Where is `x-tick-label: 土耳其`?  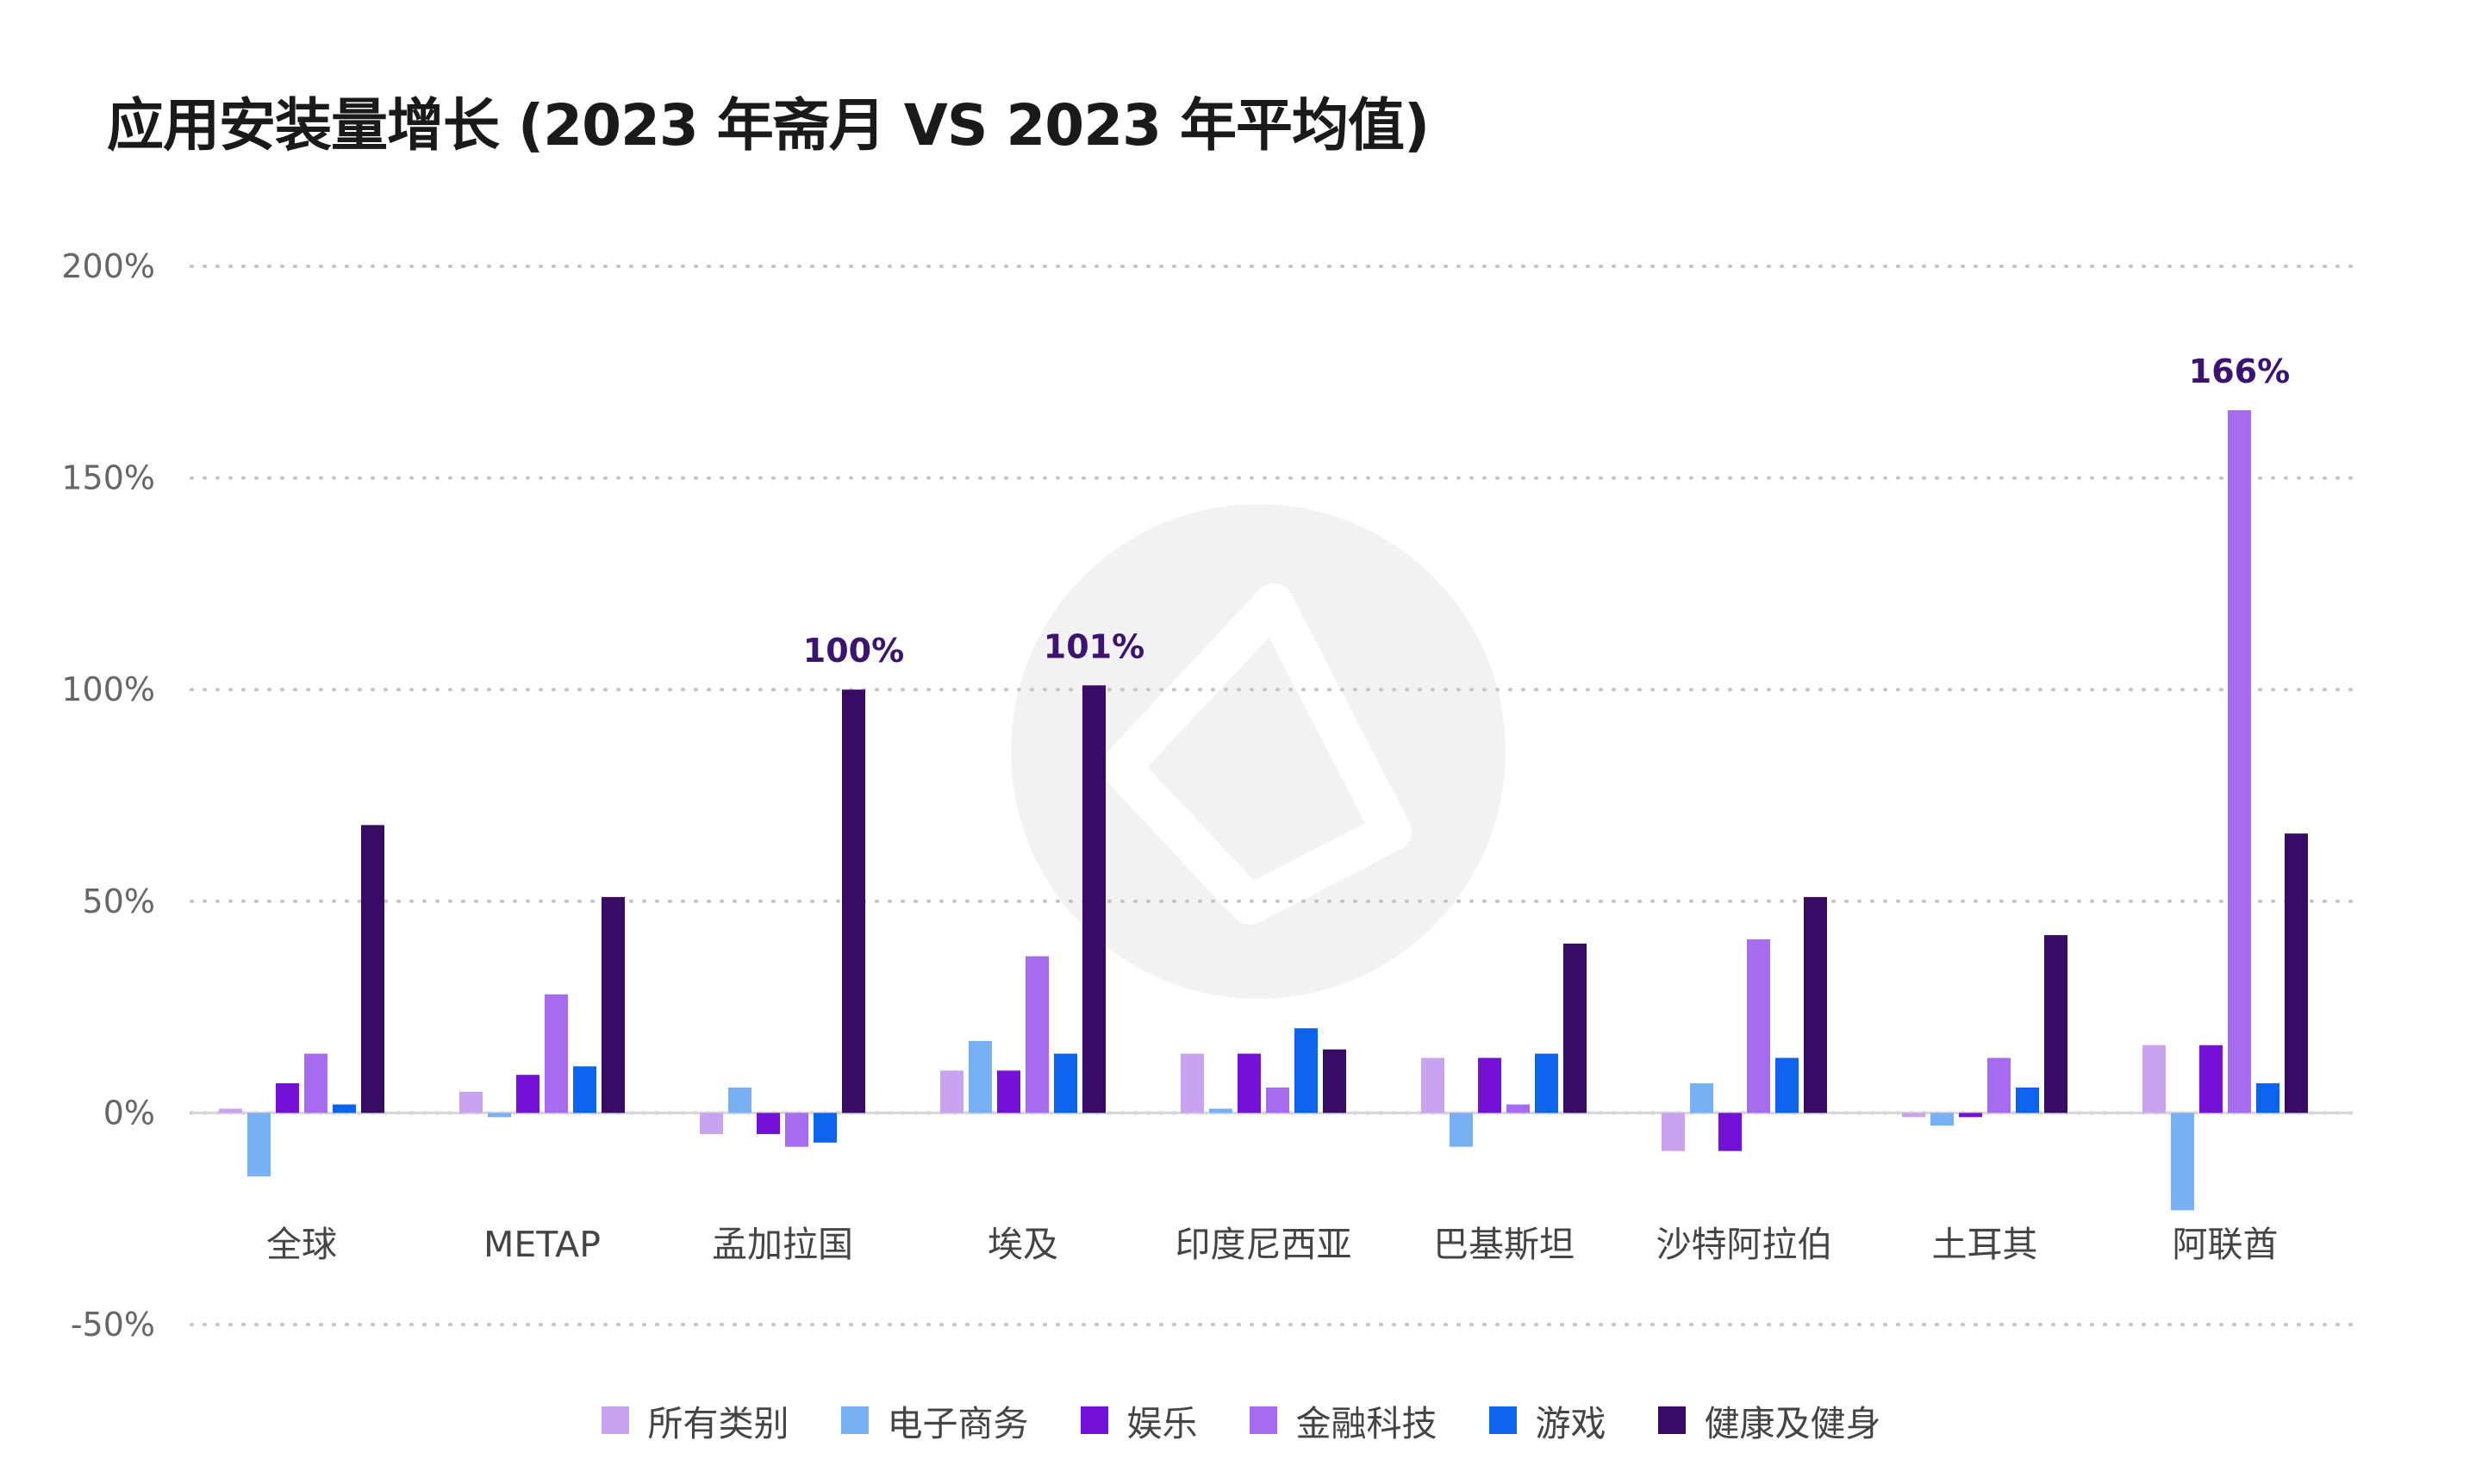 x-tick-label: 土耳其 is located at coordinates (1985, 1245).